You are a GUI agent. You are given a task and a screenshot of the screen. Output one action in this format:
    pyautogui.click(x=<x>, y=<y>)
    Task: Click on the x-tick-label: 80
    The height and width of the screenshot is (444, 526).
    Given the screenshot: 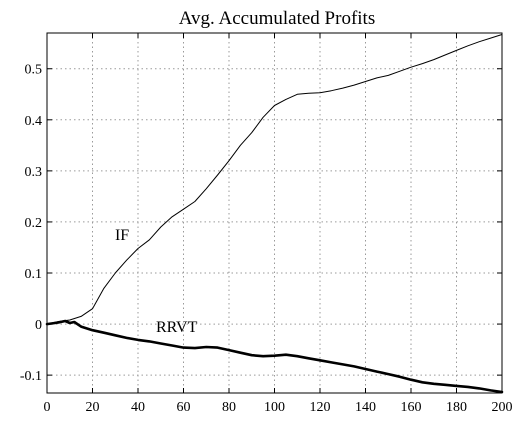 What is the action you would take?
    pyautogui.click(x=229, y=407)
    